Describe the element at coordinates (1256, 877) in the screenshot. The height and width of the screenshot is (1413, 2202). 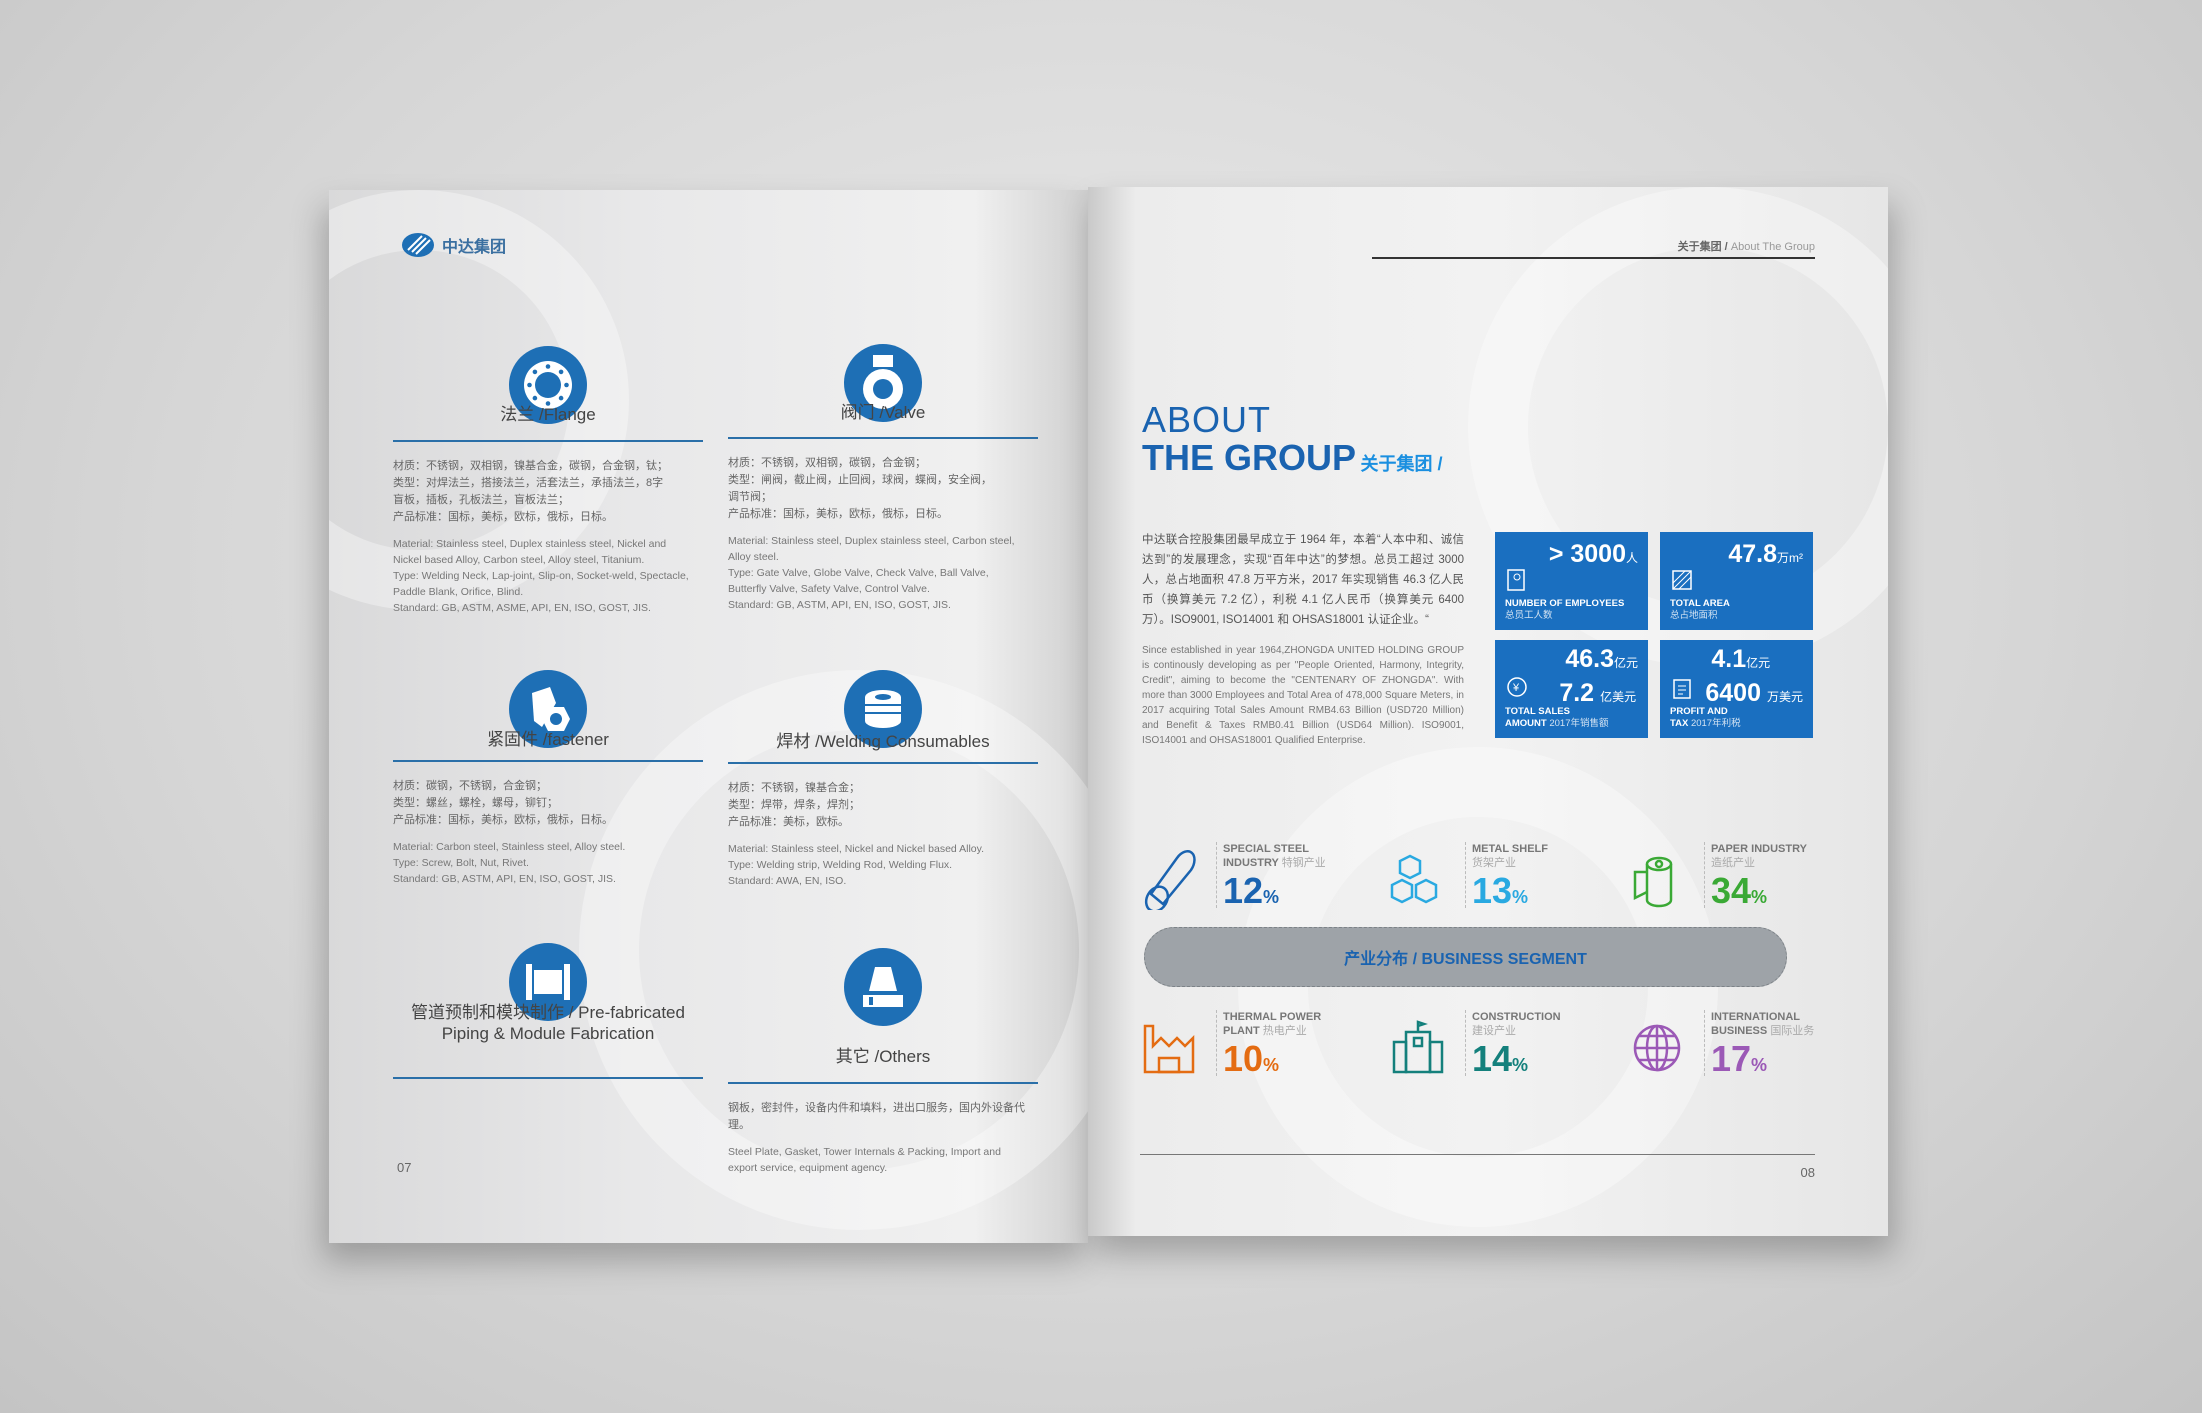
I see `segment-item: SPECIAL STEEL INDUSTRY 特钢产业 12%` at that location.